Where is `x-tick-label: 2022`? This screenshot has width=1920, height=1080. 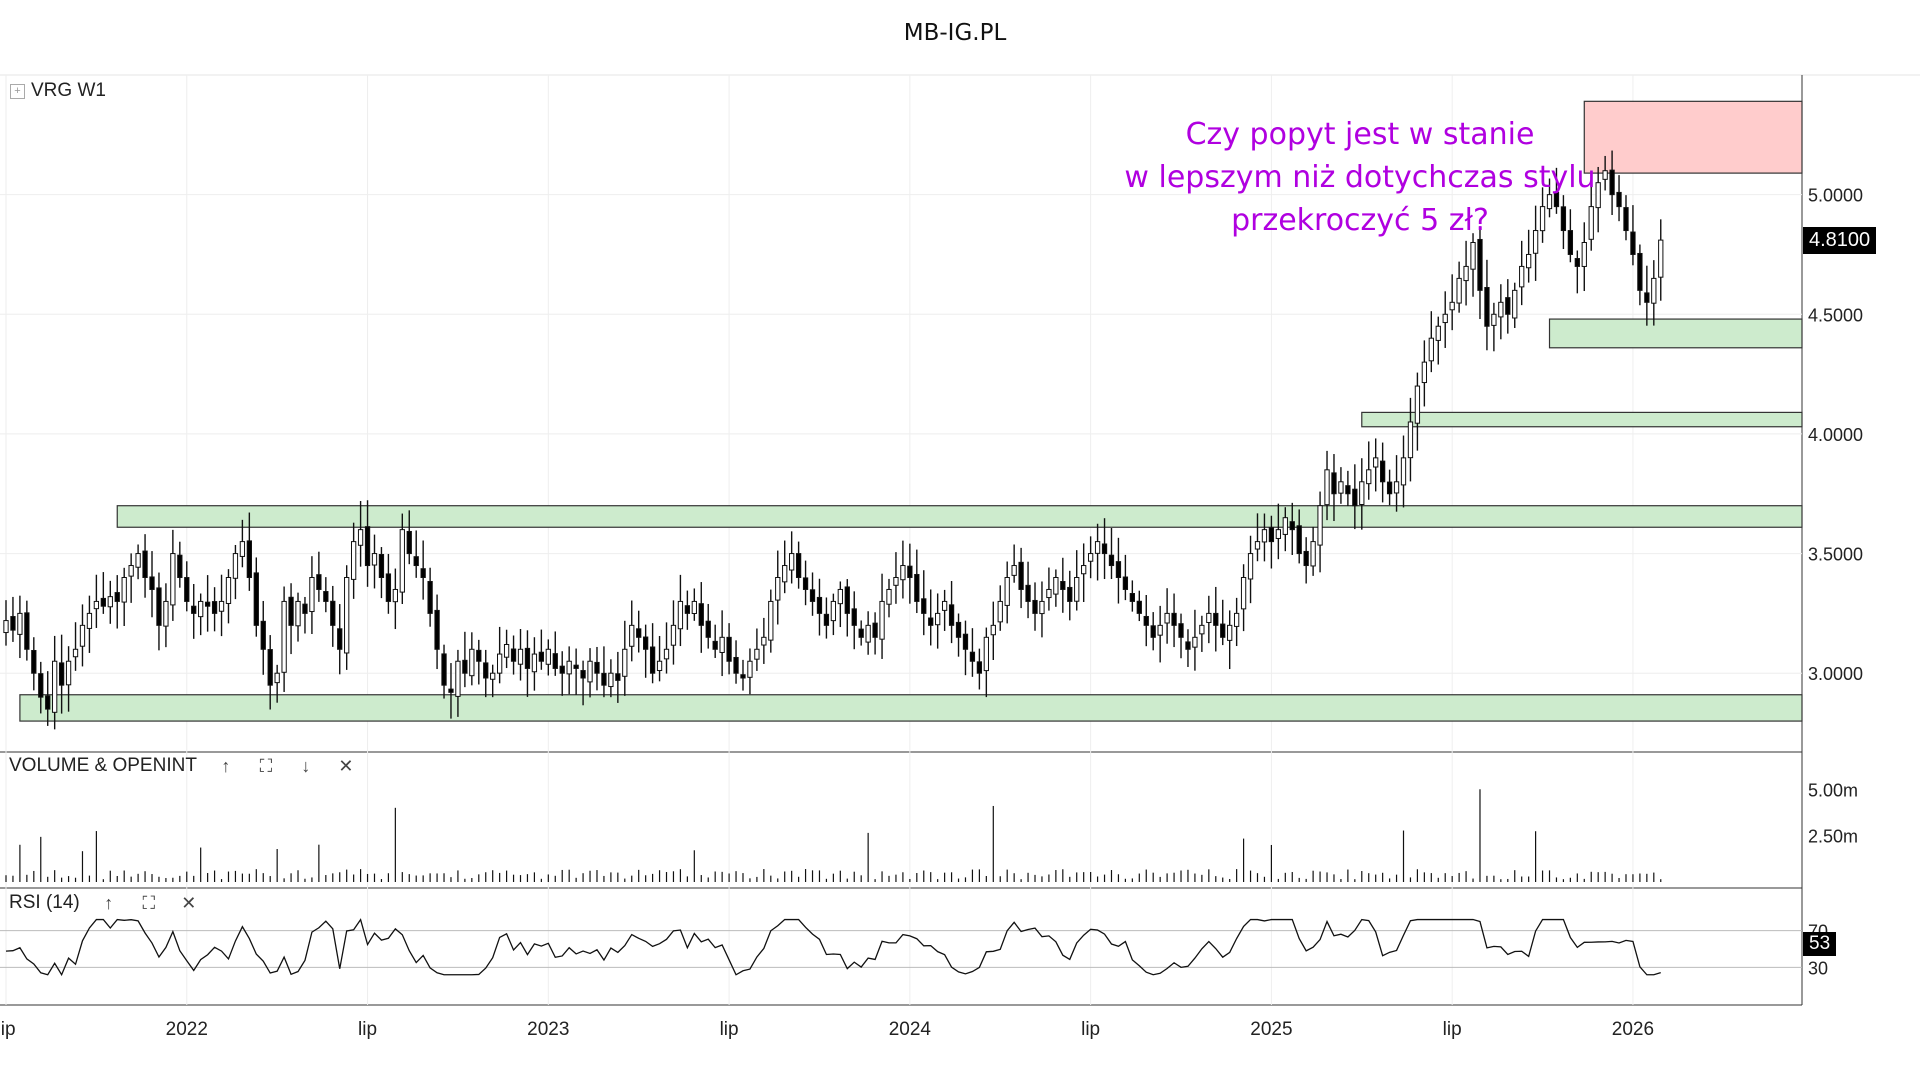 x-tick-label: 2022 is located at coordinates (187, 1029).